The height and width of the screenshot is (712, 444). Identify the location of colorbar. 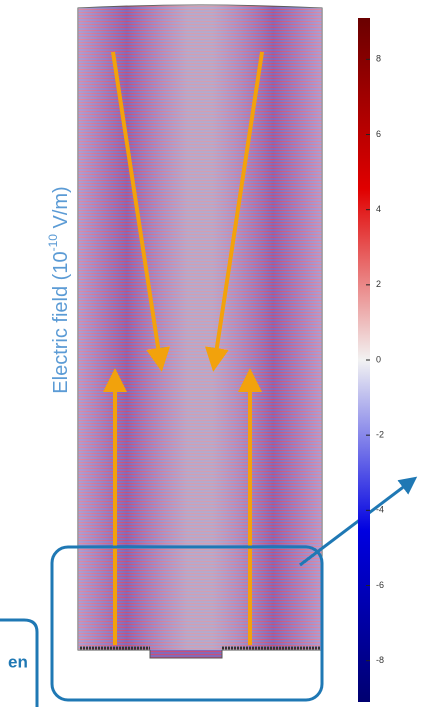
(364, 360).